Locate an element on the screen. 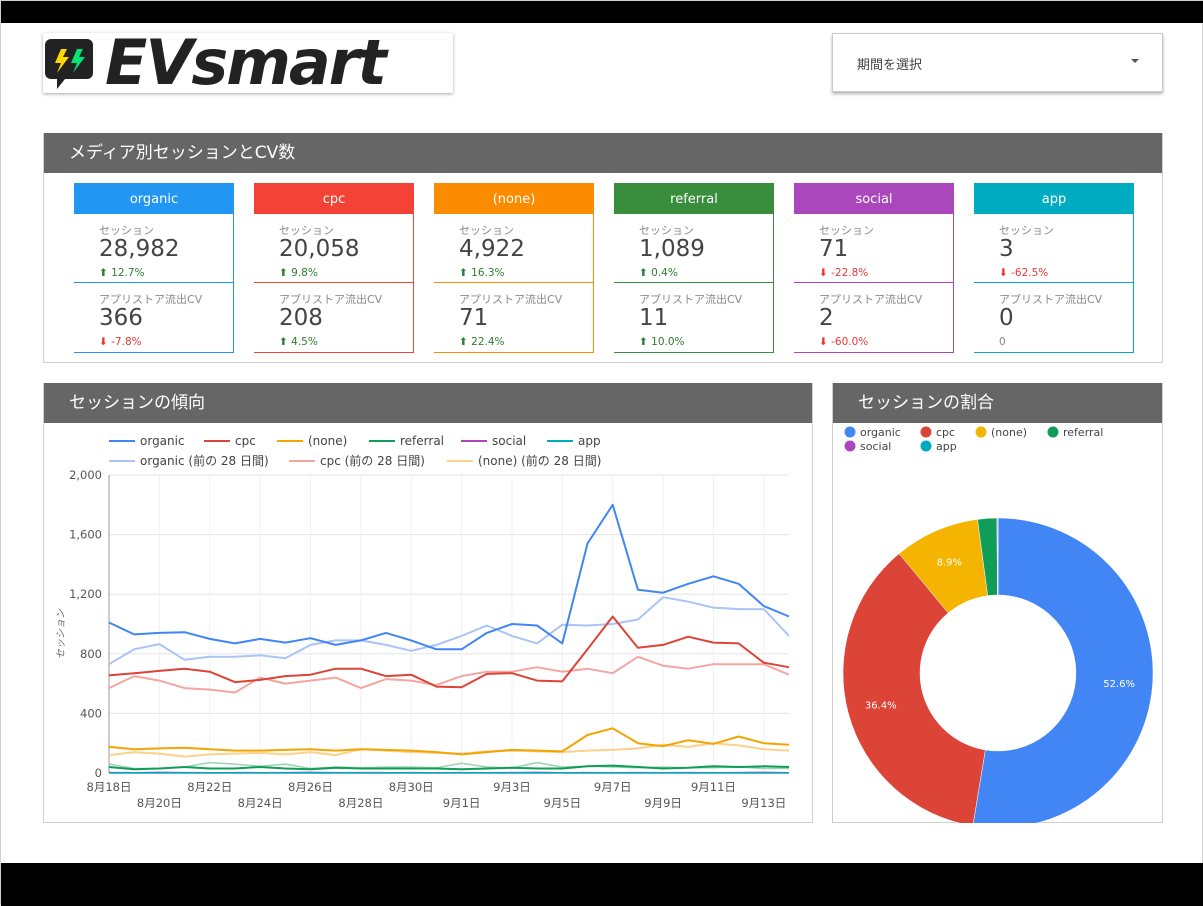 This screenshot has height=906, width=1203. period-selector: 期間を選択 is located at coordinates (997, 62).